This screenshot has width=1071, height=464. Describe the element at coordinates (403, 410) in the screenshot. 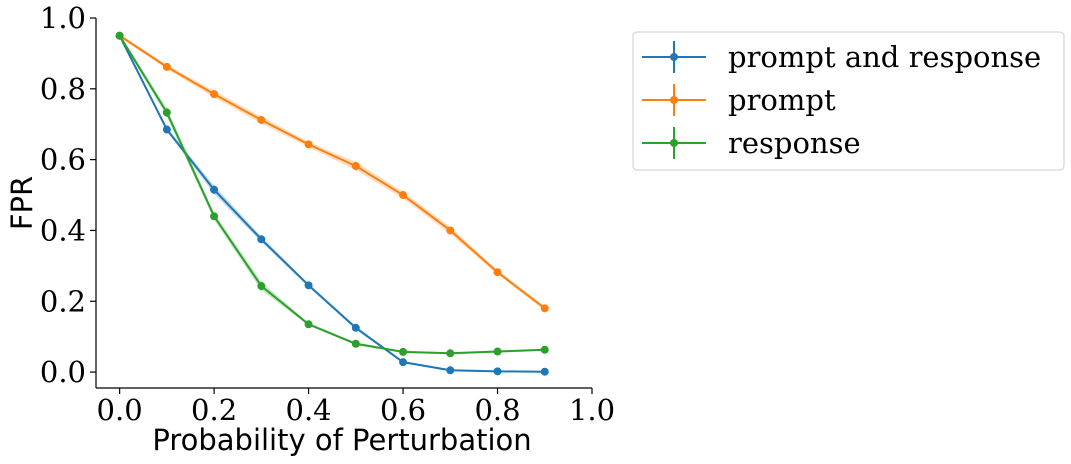

I see `x-tick-label: 0.6` at that location.